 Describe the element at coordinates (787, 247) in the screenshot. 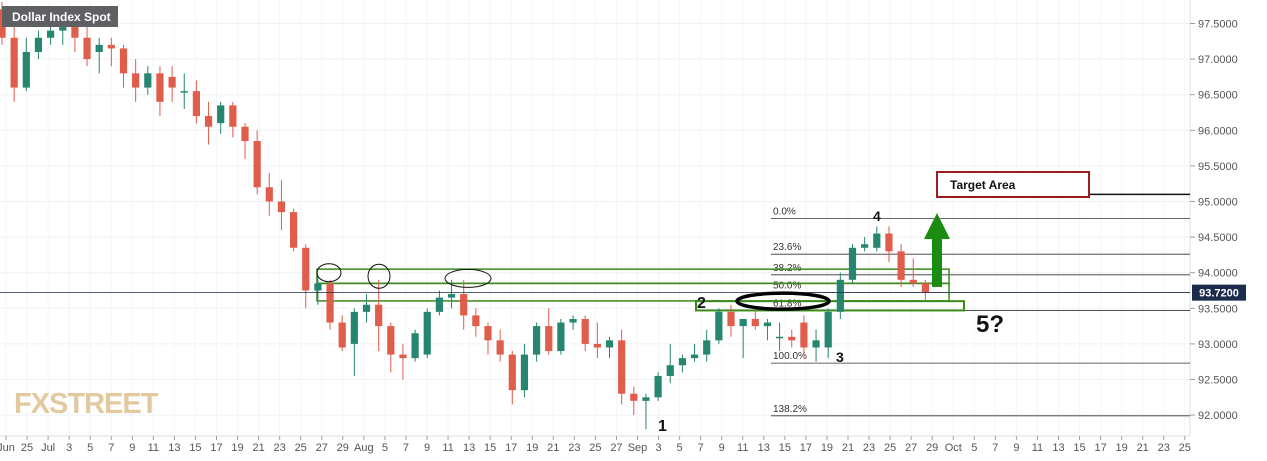

I see `fib-level-label: 23.6%` at that location.